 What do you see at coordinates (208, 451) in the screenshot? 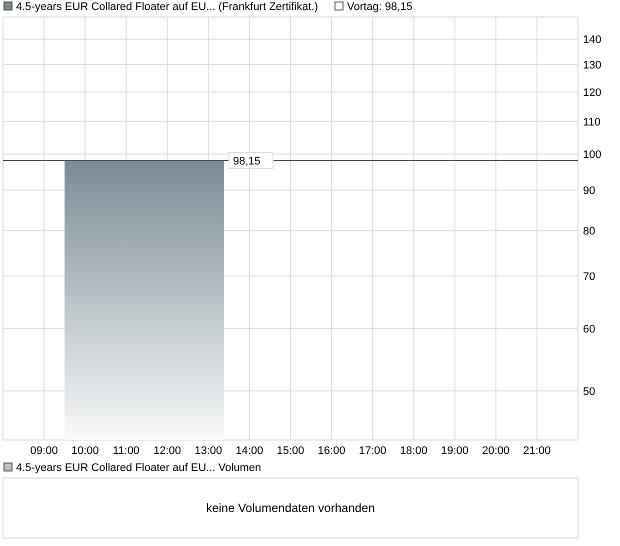
I see `x-tick-label: 13:00` at bounding box center [208, 451].